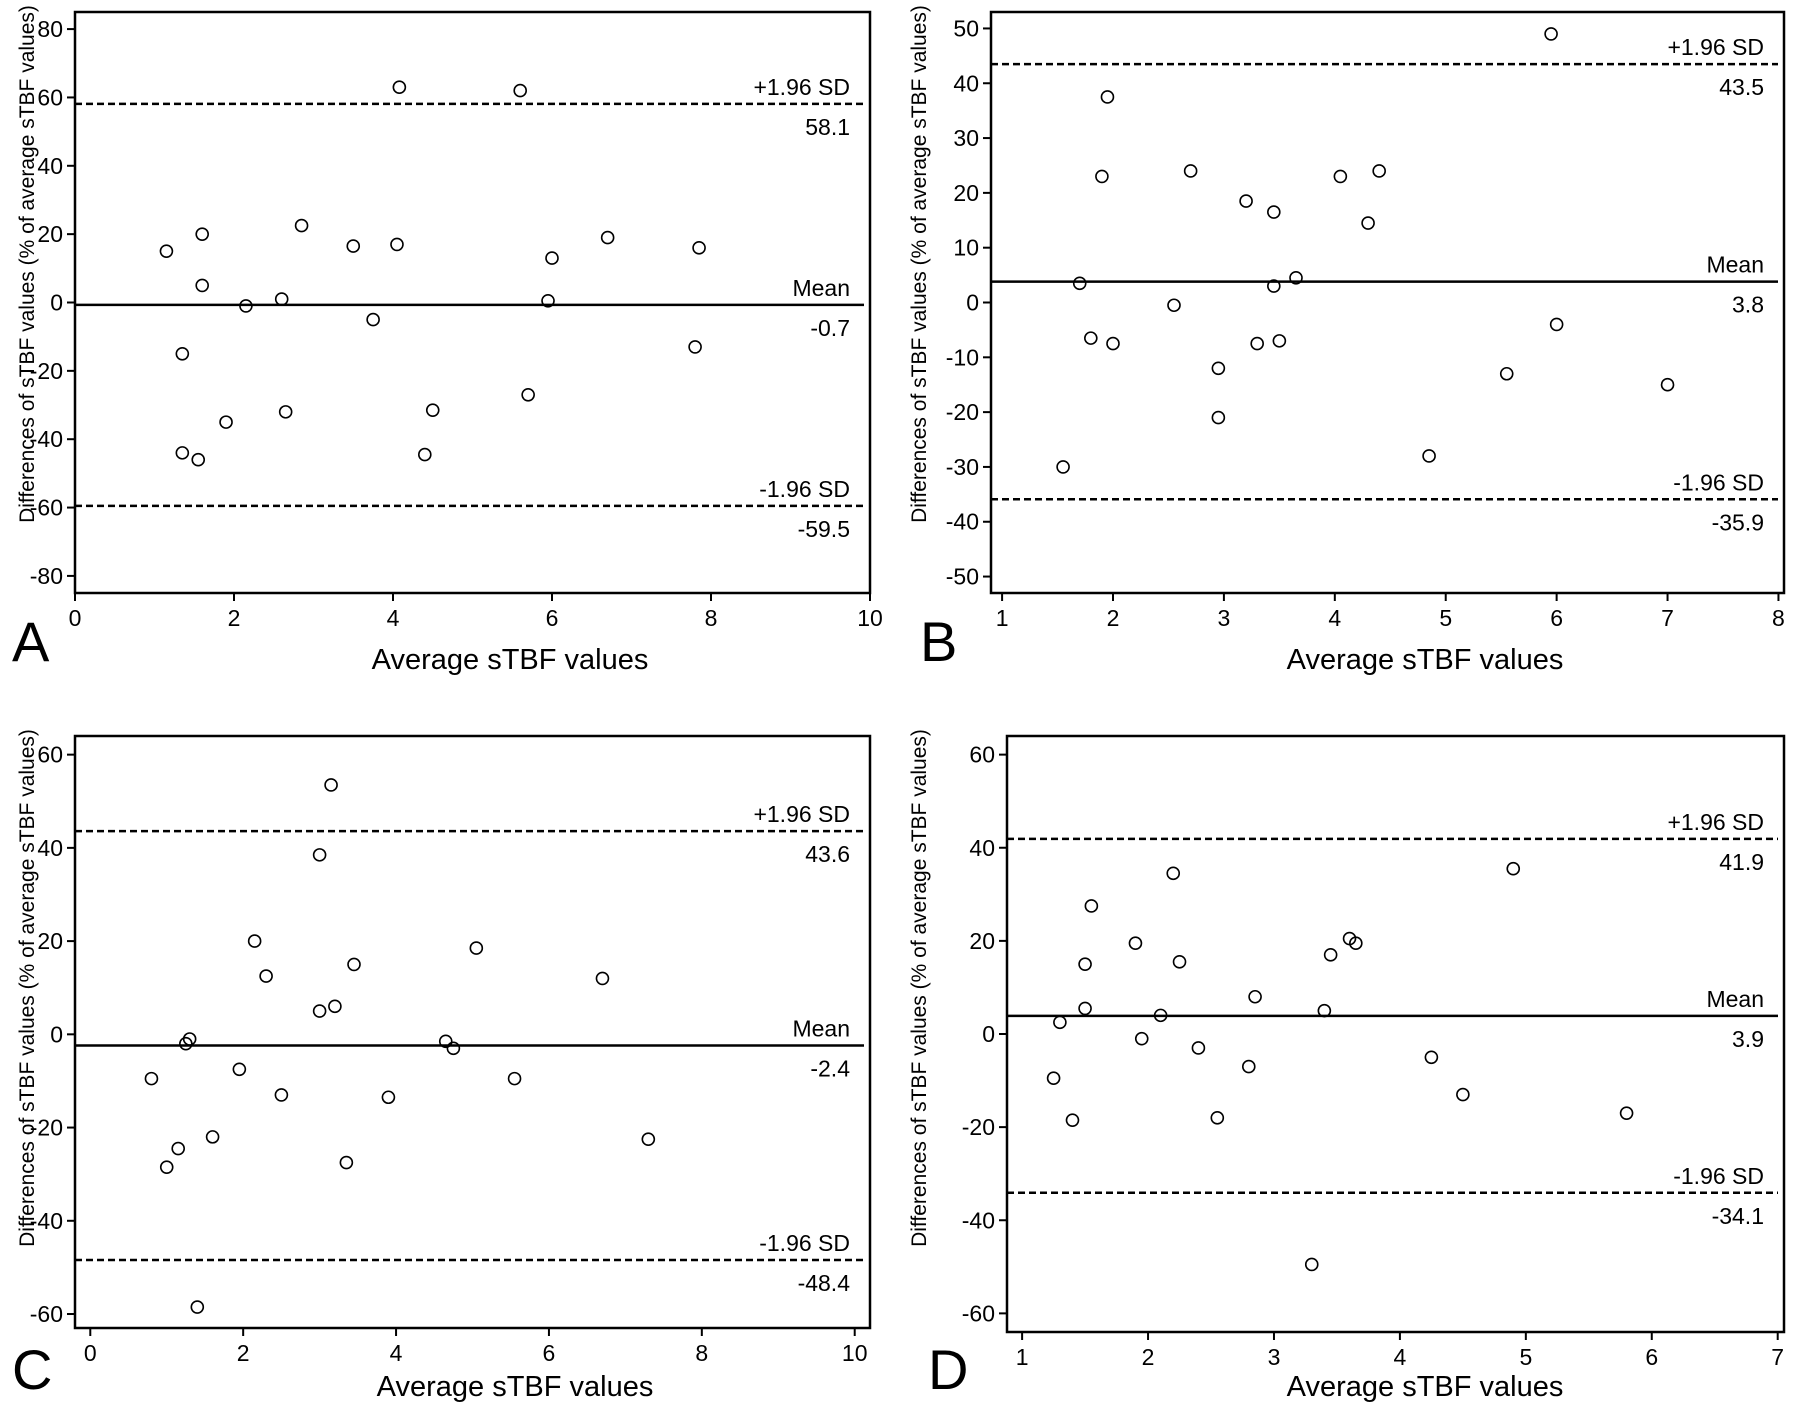 This screenshot has width=1800, height=1418. I want to click on x-tick-label: 3, so click(1224, 618).